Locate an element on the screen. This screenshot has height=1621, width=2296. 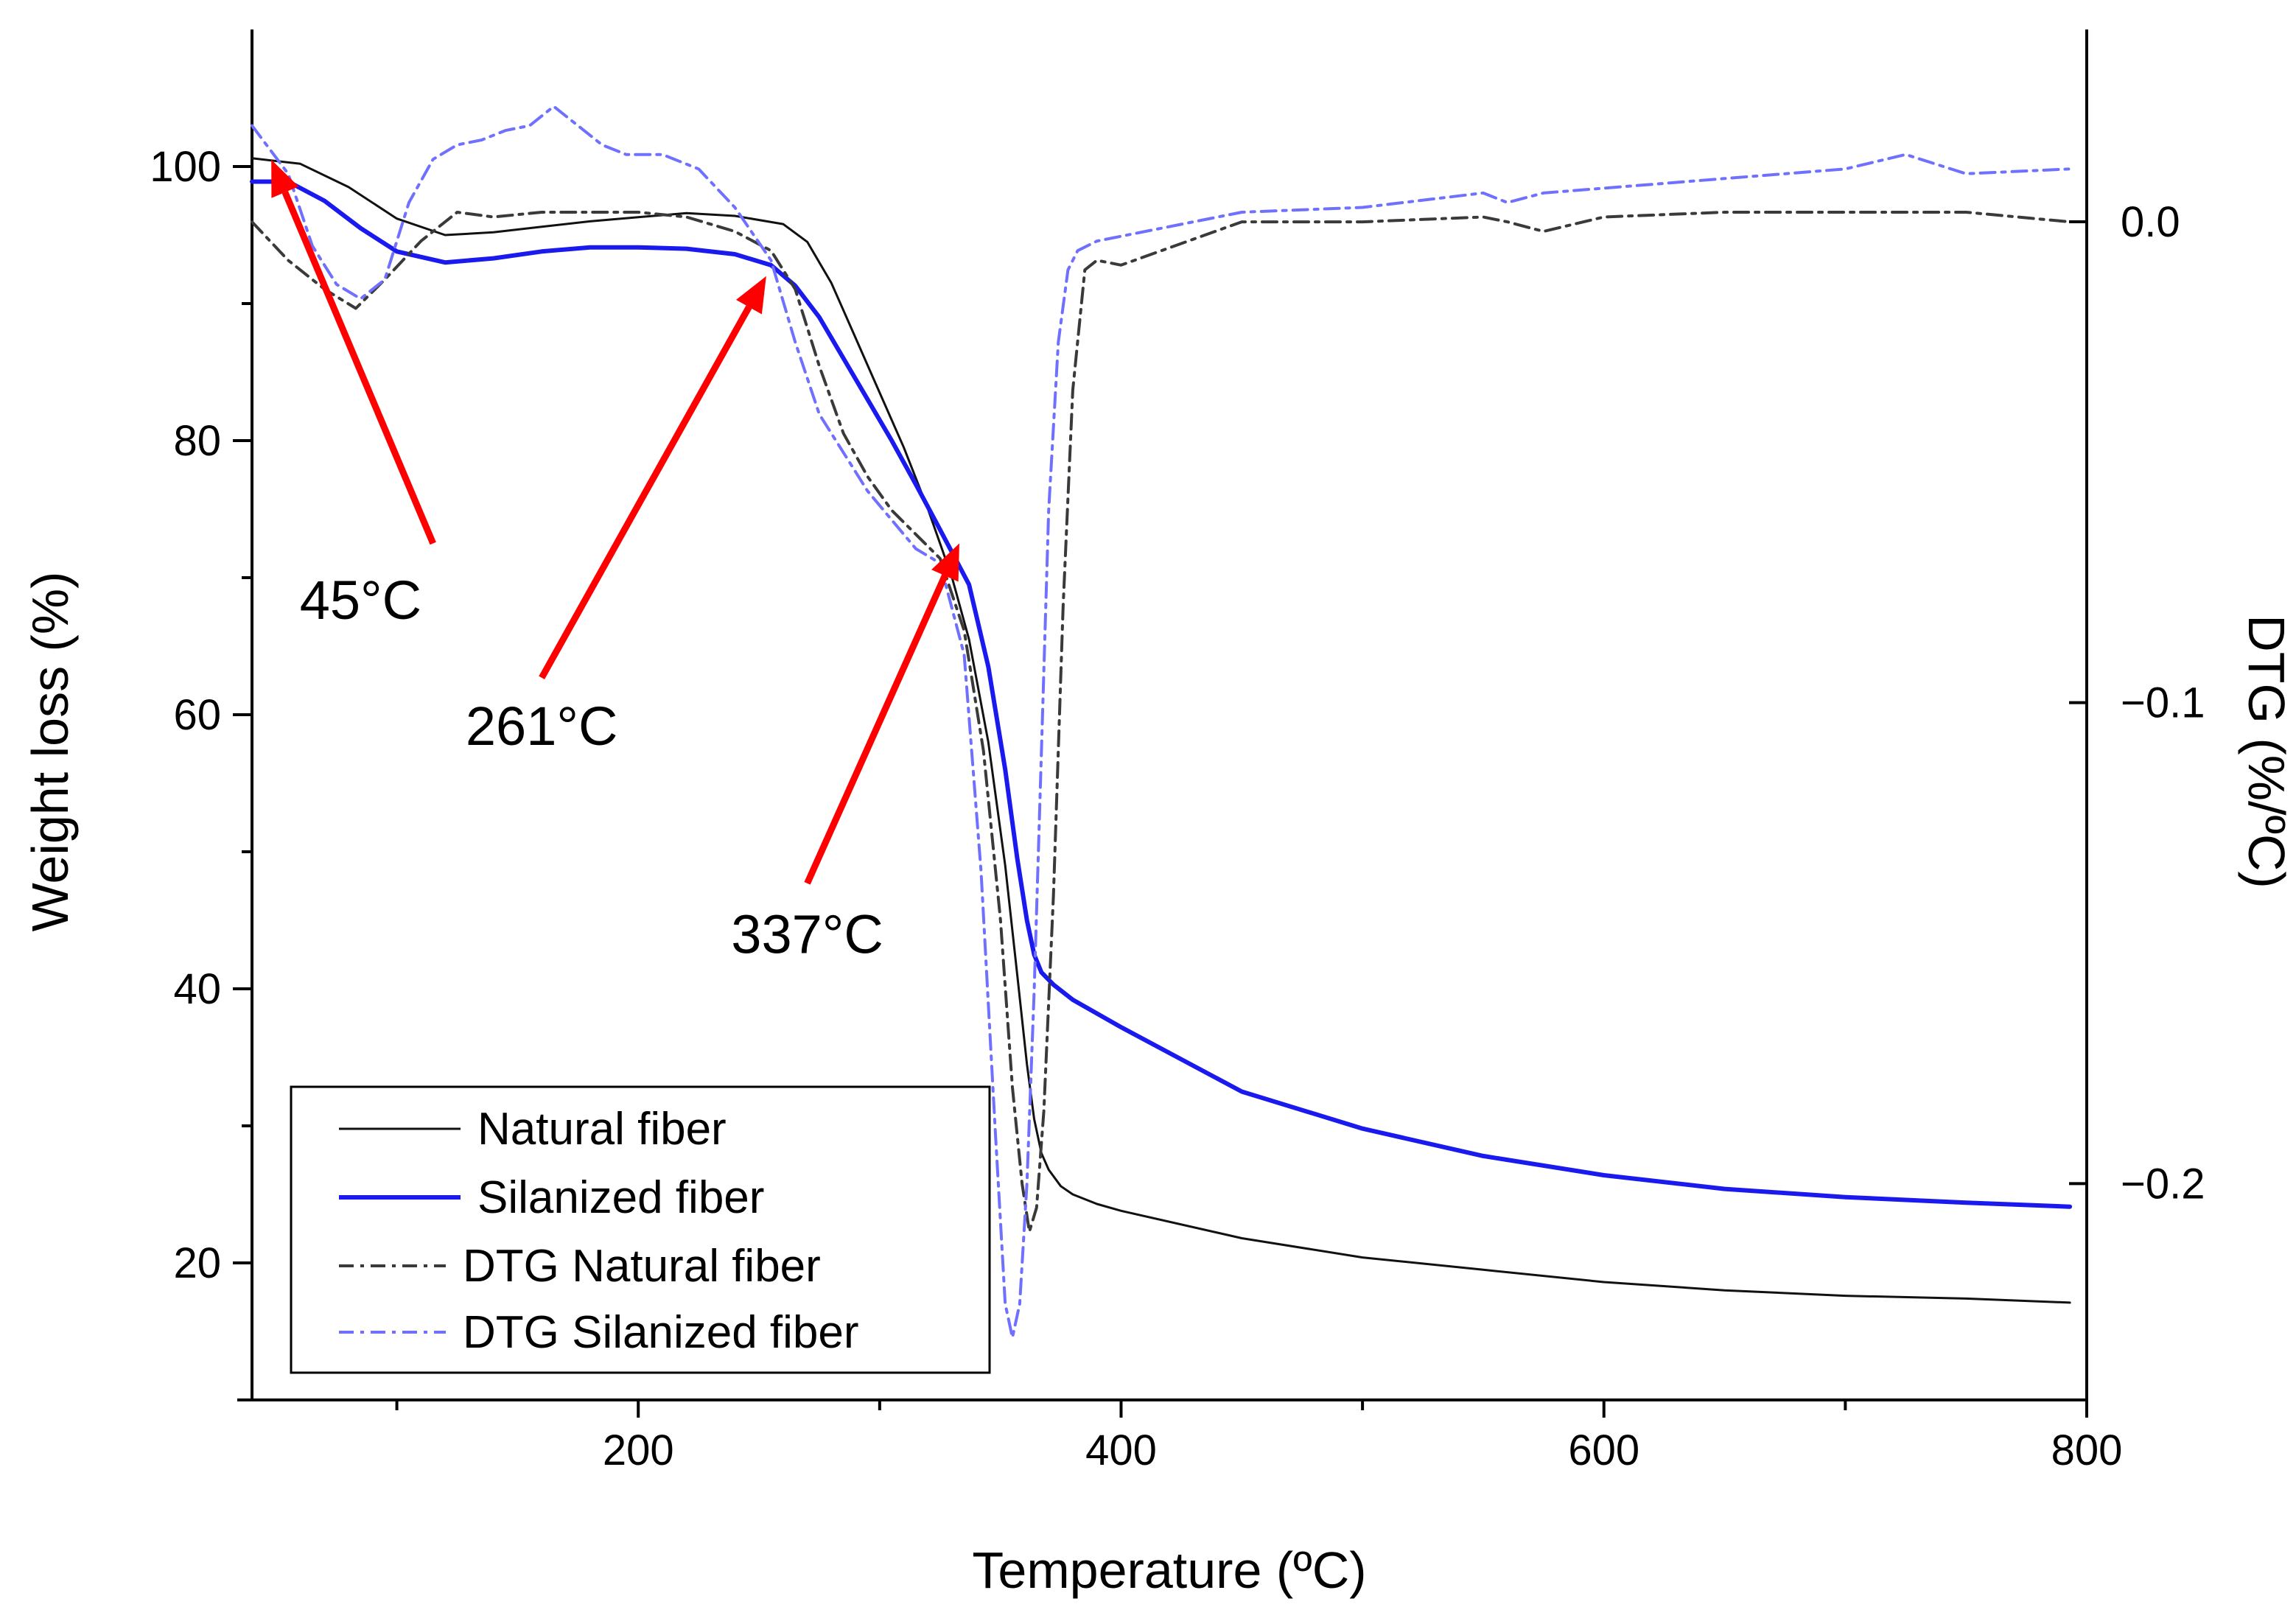
y2-tick-label: −0.2 is located at coordinates (2163, 1184).